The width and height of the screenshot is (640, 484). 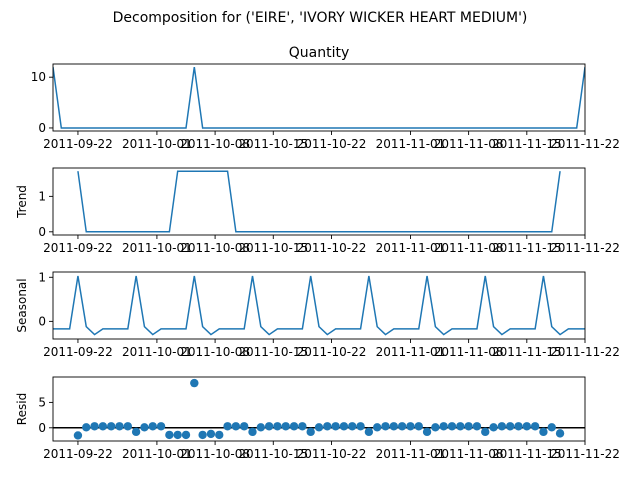 What do you see at coordinates (42, 402) in the screenshot?
I see `y-tick-label: 5` at bounding box center [42, 402].